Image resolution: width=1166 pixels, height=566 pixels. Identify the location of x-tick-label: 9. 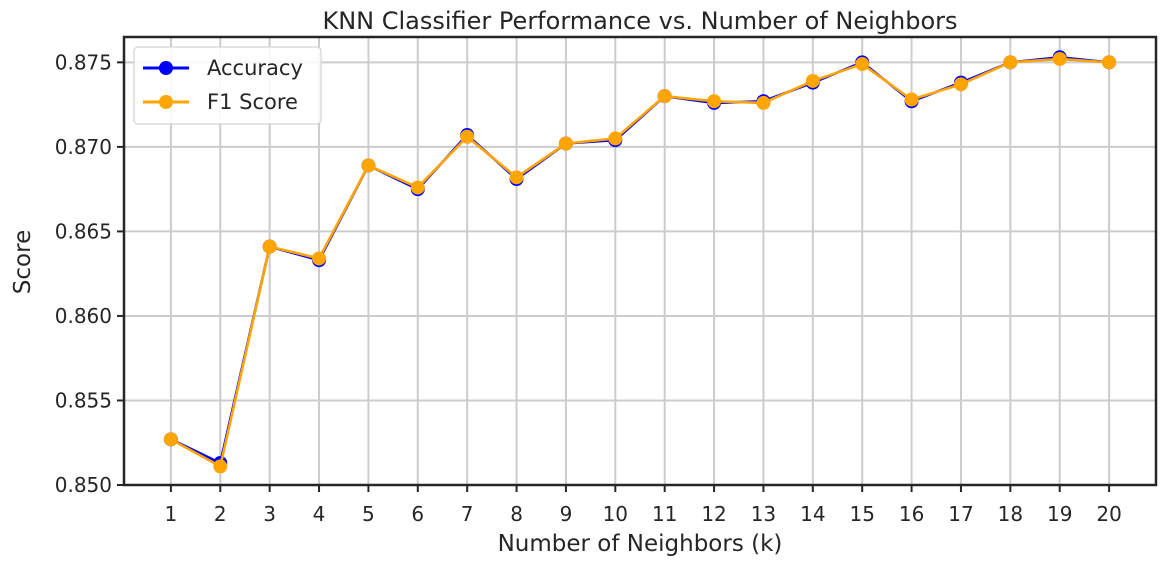
(566, 514).